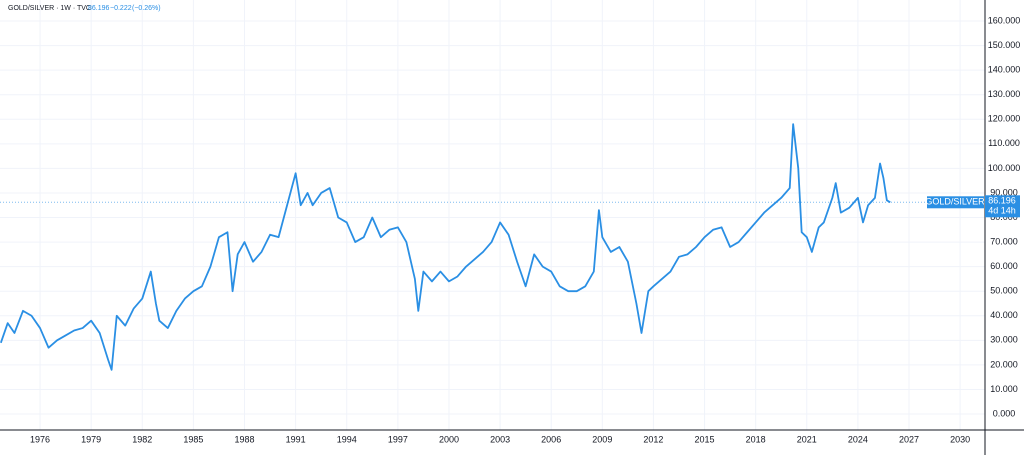  What do you see at coordinates (146, 8) in the screenshot?
I see `change-percent: (−0.26%)` at bounding box center [146, 8].